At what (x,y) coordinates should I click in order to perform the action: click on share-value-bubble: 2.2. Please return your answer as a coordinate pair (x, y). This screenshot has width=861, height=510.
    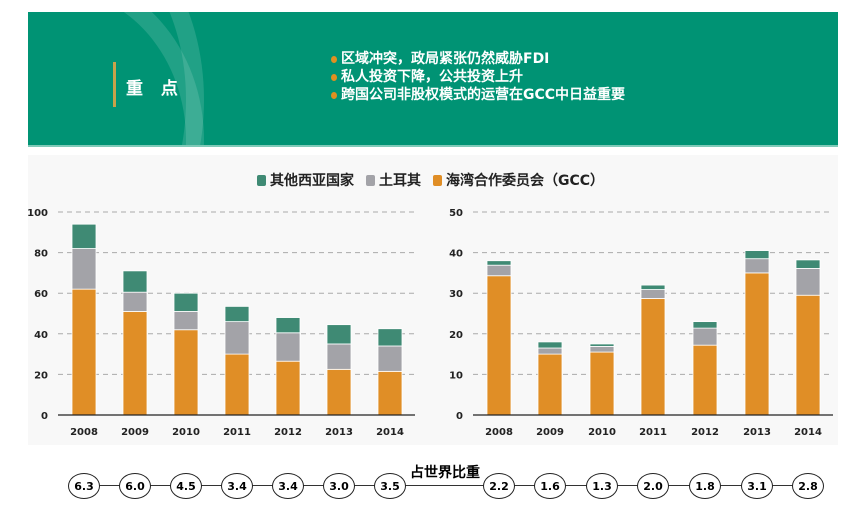
    Looking at the image, I should click on (499, 486).